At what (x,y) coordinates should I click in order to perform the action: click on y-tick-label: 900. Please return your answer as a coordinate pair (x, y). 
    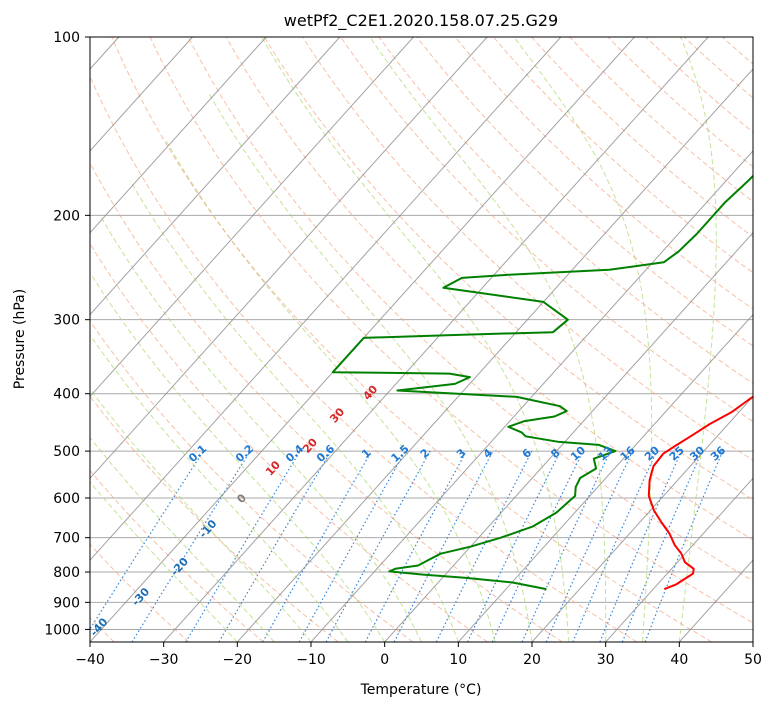
    Looking at the image, I should click on (66, 603).